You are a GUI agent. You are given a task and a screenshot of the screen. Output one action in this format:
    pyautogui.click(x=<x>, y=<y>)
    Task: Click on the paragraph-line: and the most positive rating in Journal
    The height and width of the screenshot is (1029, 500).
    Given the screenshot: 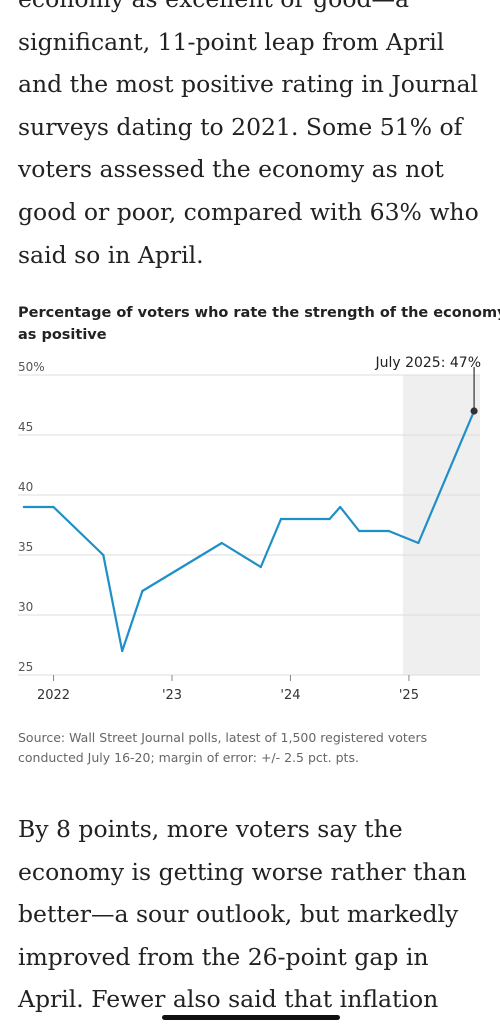 What is the action you would take?
    pyautogui.click(x=248, y=84)
    